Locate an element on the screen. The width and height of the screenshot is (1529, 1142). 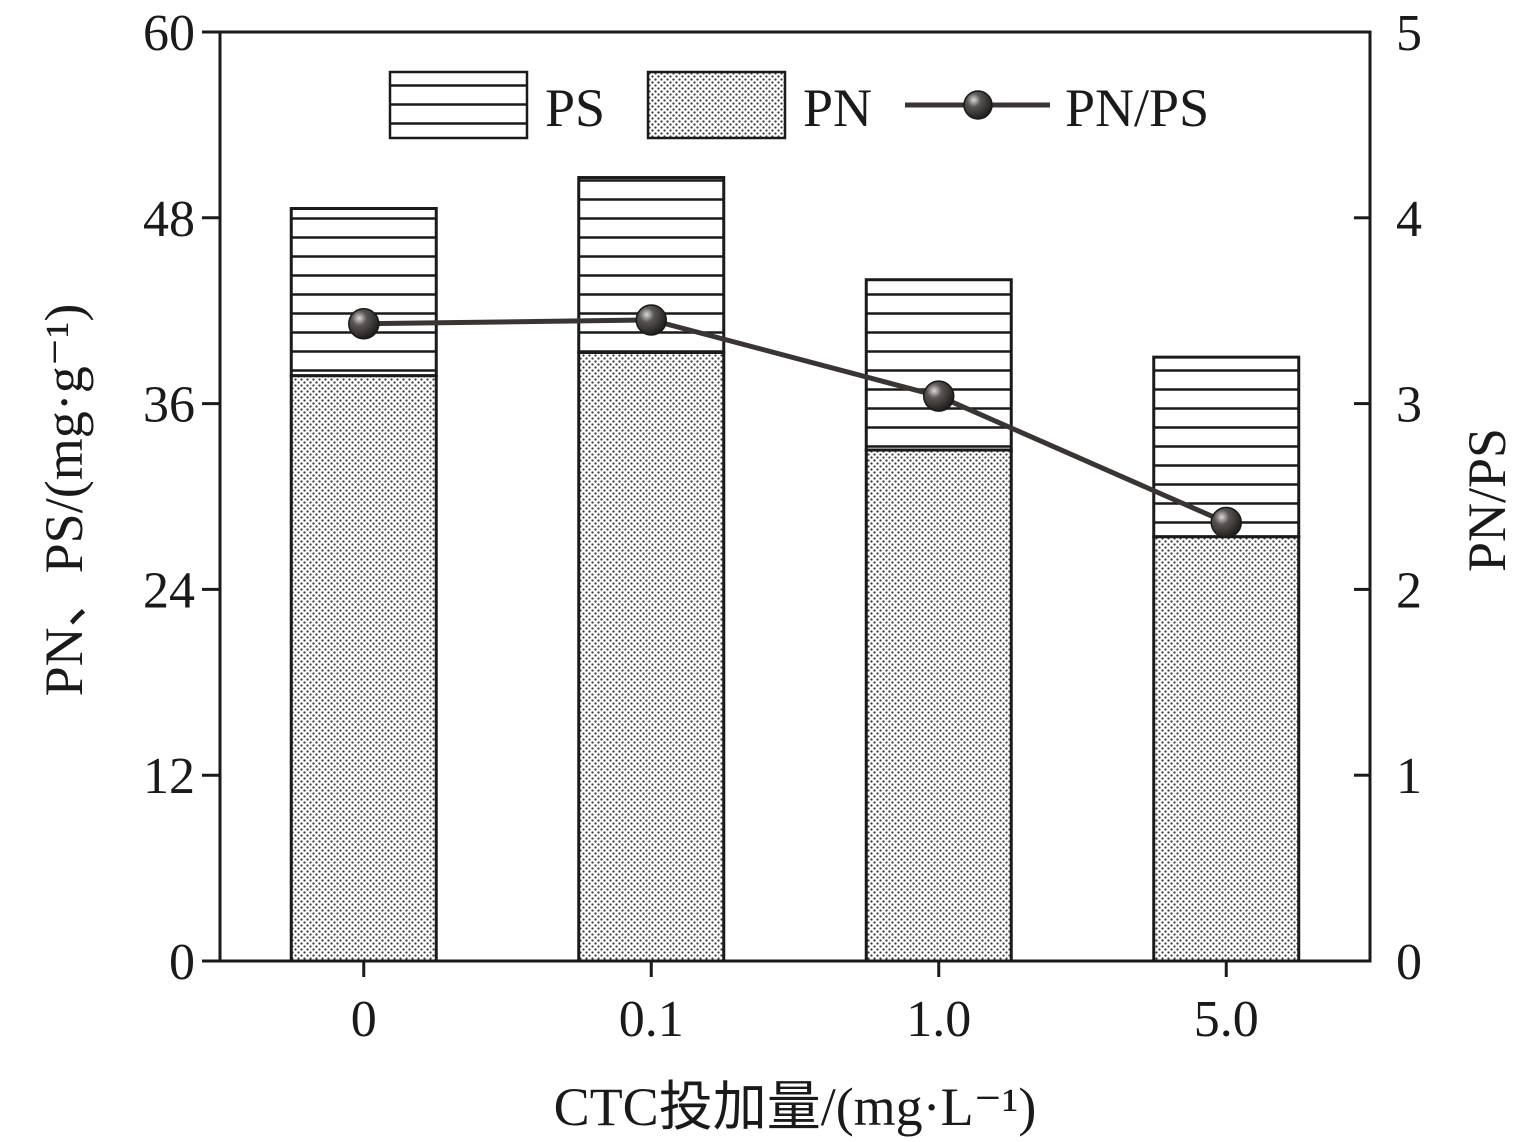
y2-tick-label-3: 3 is located at coordinates (1409, 405).